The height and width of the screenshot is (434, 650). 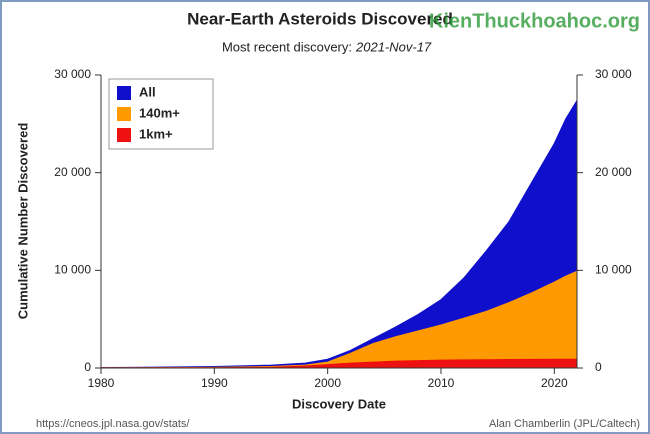 What do you see at coordinates (441, 383) in the screenshot?
I see `x-tick-label: 2010` at bounding box center [441, 383].